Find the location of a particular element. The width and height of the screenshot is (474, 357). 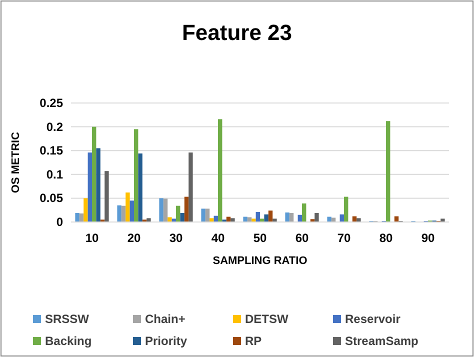

y-tick-label: 0.2 is located at coordinates (55, 127).